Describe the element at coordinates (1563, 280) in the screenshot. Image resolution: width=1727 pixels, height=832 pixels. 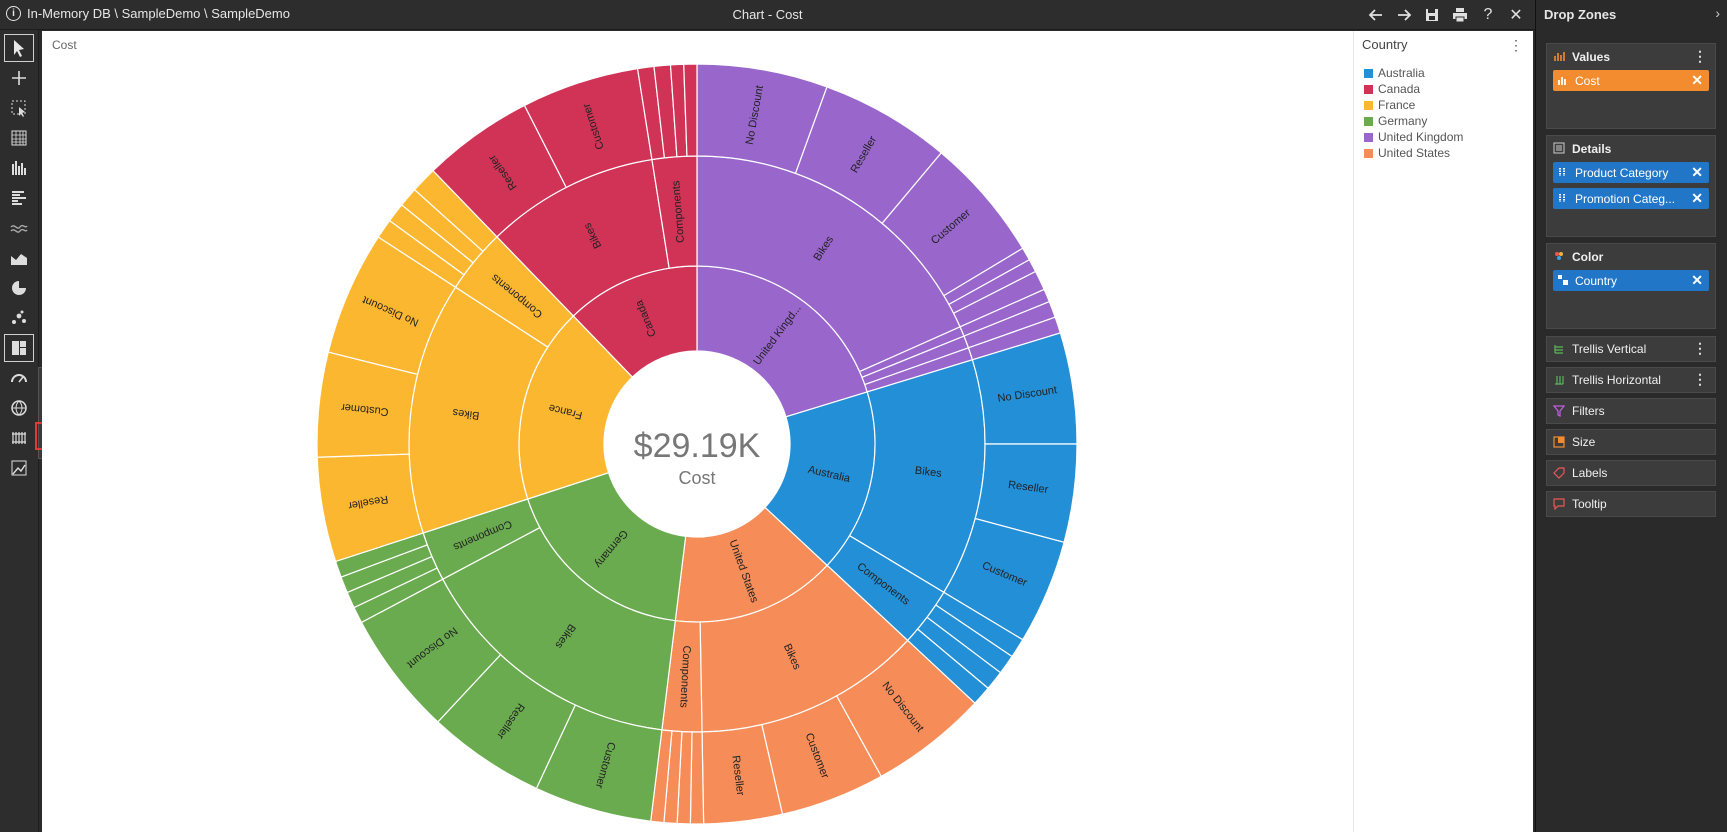
I see `hierarchy-icon` at that location.